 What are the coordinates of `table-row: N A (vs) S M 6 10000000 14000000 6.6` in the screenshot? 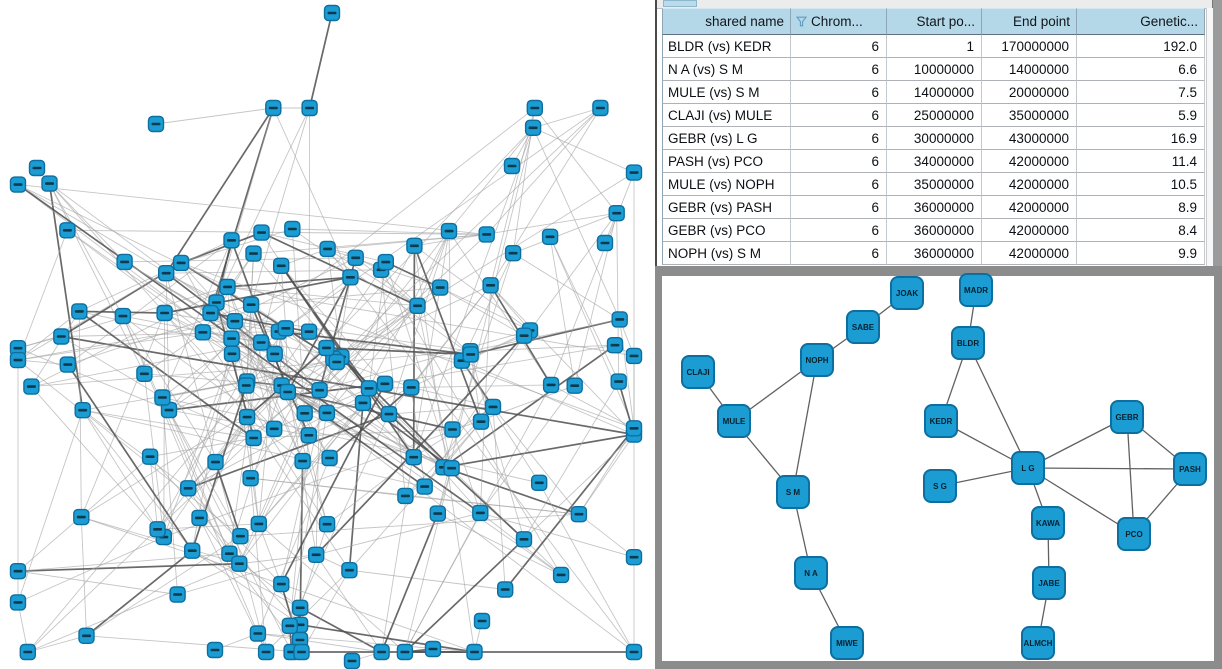 It's located at (933, 69).